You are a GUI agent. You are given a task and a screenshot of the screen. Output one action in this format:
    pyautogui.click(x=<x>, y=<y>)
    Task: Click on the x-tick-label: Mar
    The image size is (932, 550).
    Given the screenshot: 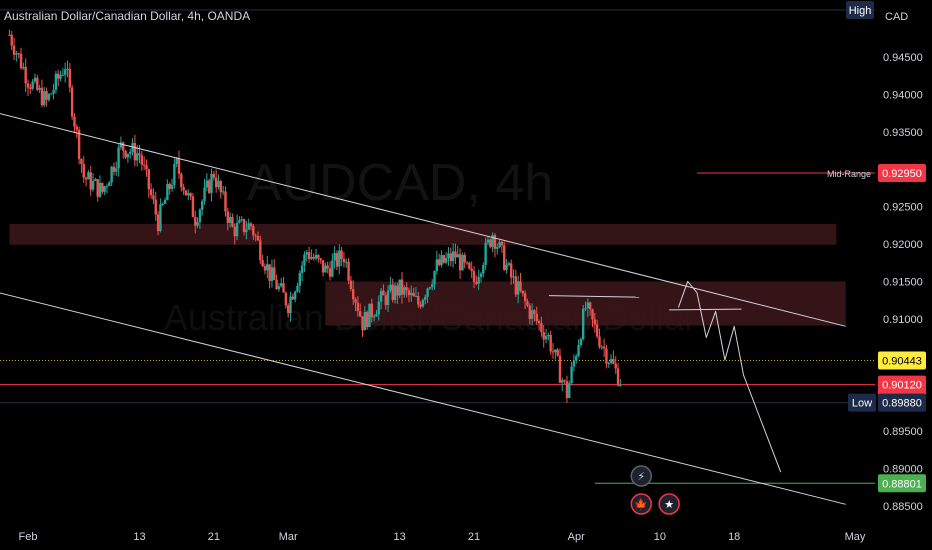 What is the action you would take?
    pyautogui.click(x=288, y=537)
    